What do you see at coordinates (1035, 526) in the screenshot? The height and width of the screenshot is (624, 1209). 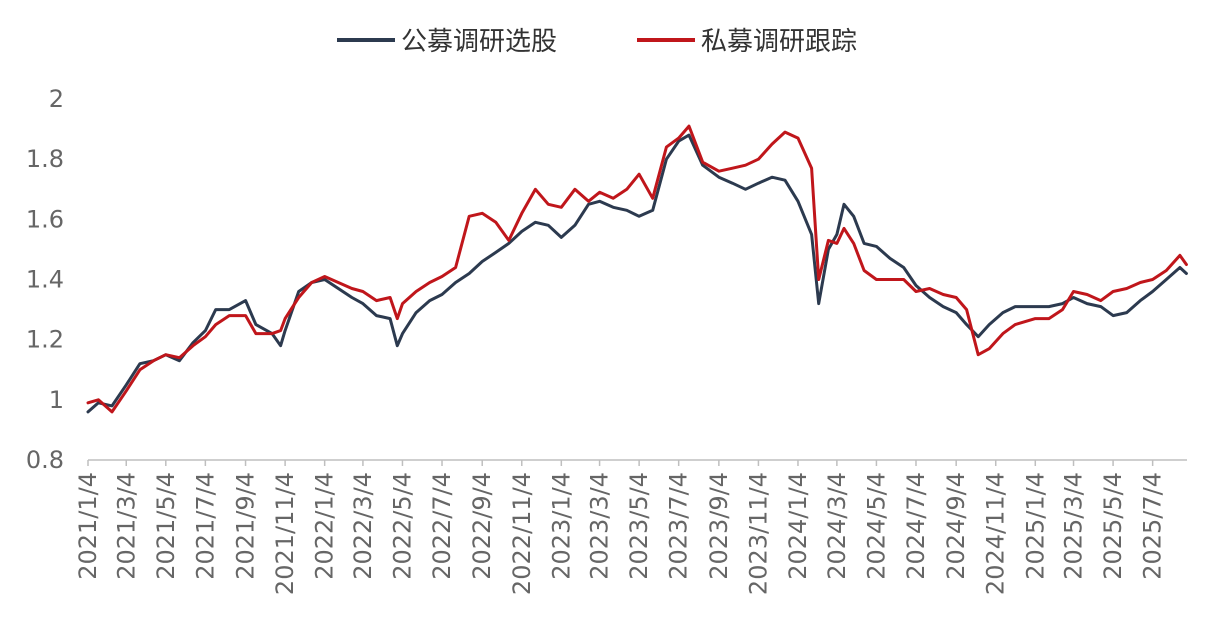 I see `x-tick-label: 2025/1/4` at bounding box center [1035, 526].